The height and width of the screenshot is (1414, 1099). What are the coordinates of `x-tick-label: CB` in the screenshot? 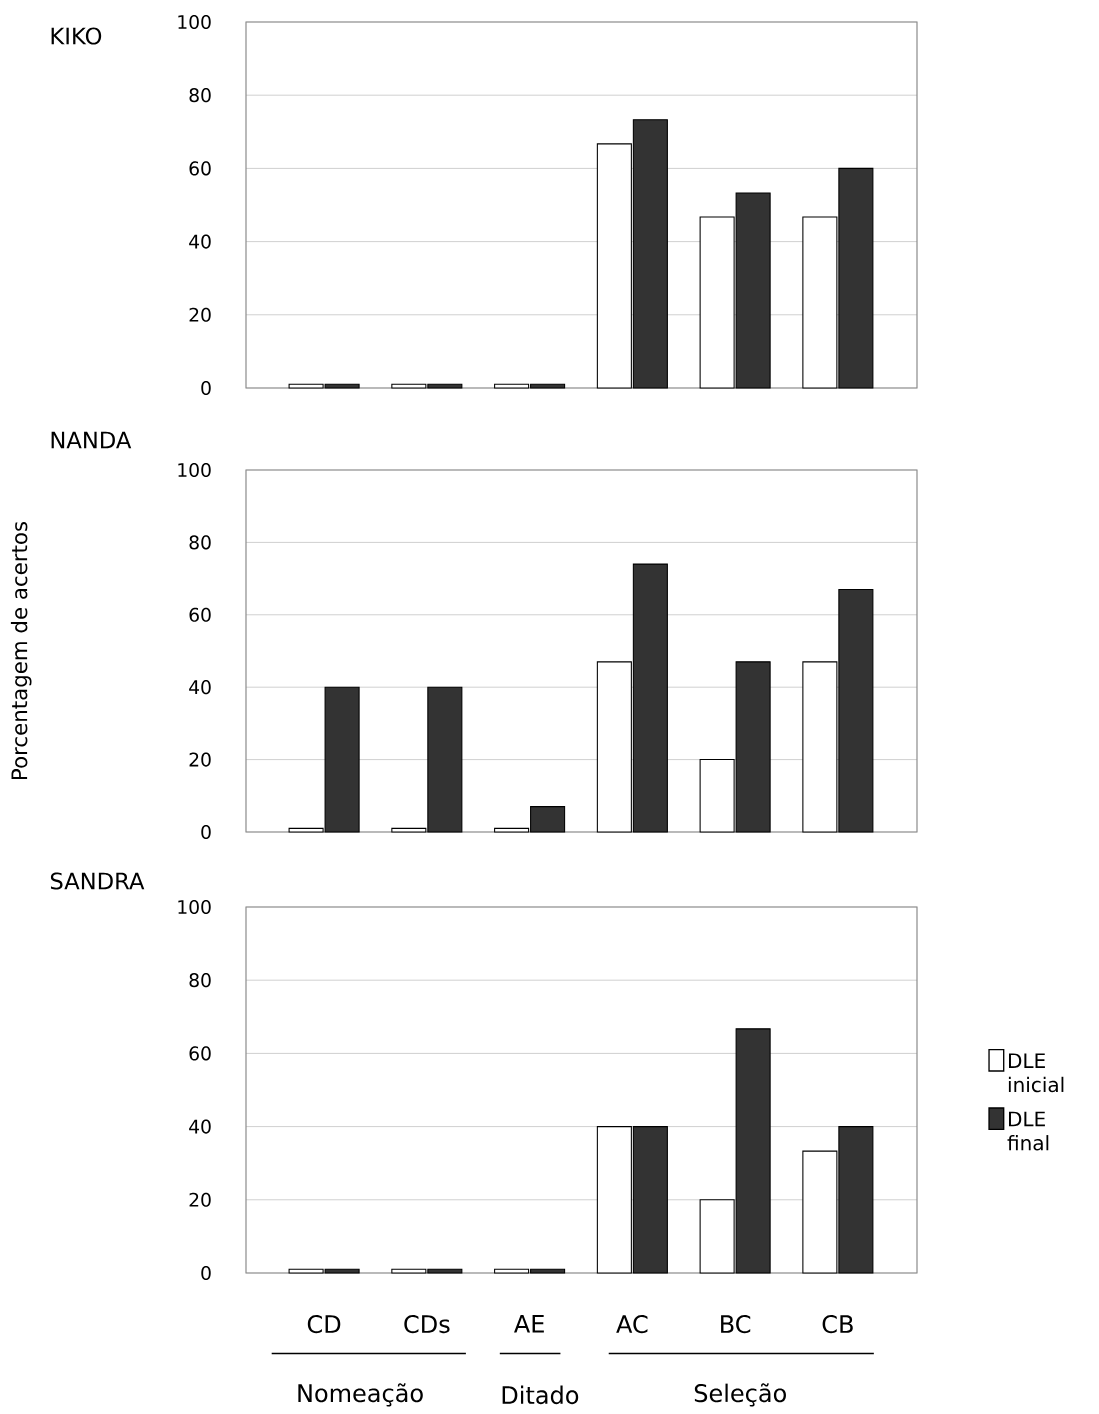 It's located at (837, 1324).